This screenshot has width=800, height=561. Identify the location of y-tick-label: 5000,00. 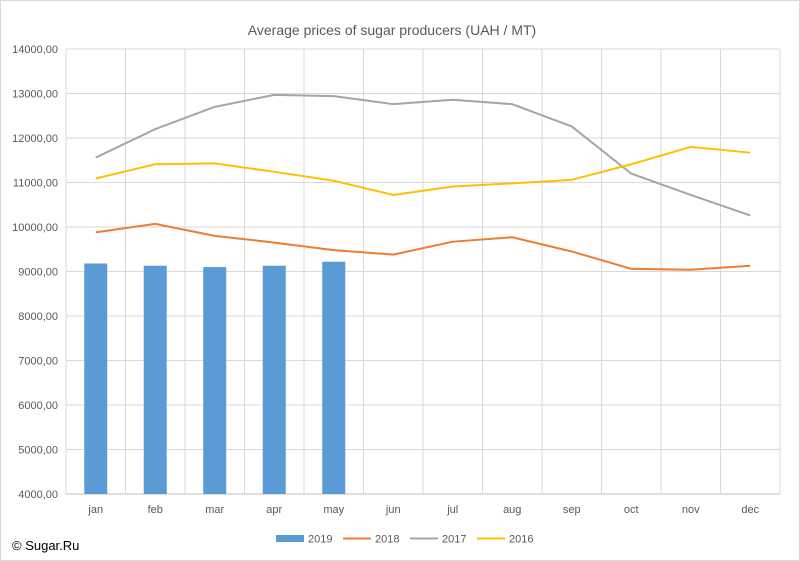
(38, 451).